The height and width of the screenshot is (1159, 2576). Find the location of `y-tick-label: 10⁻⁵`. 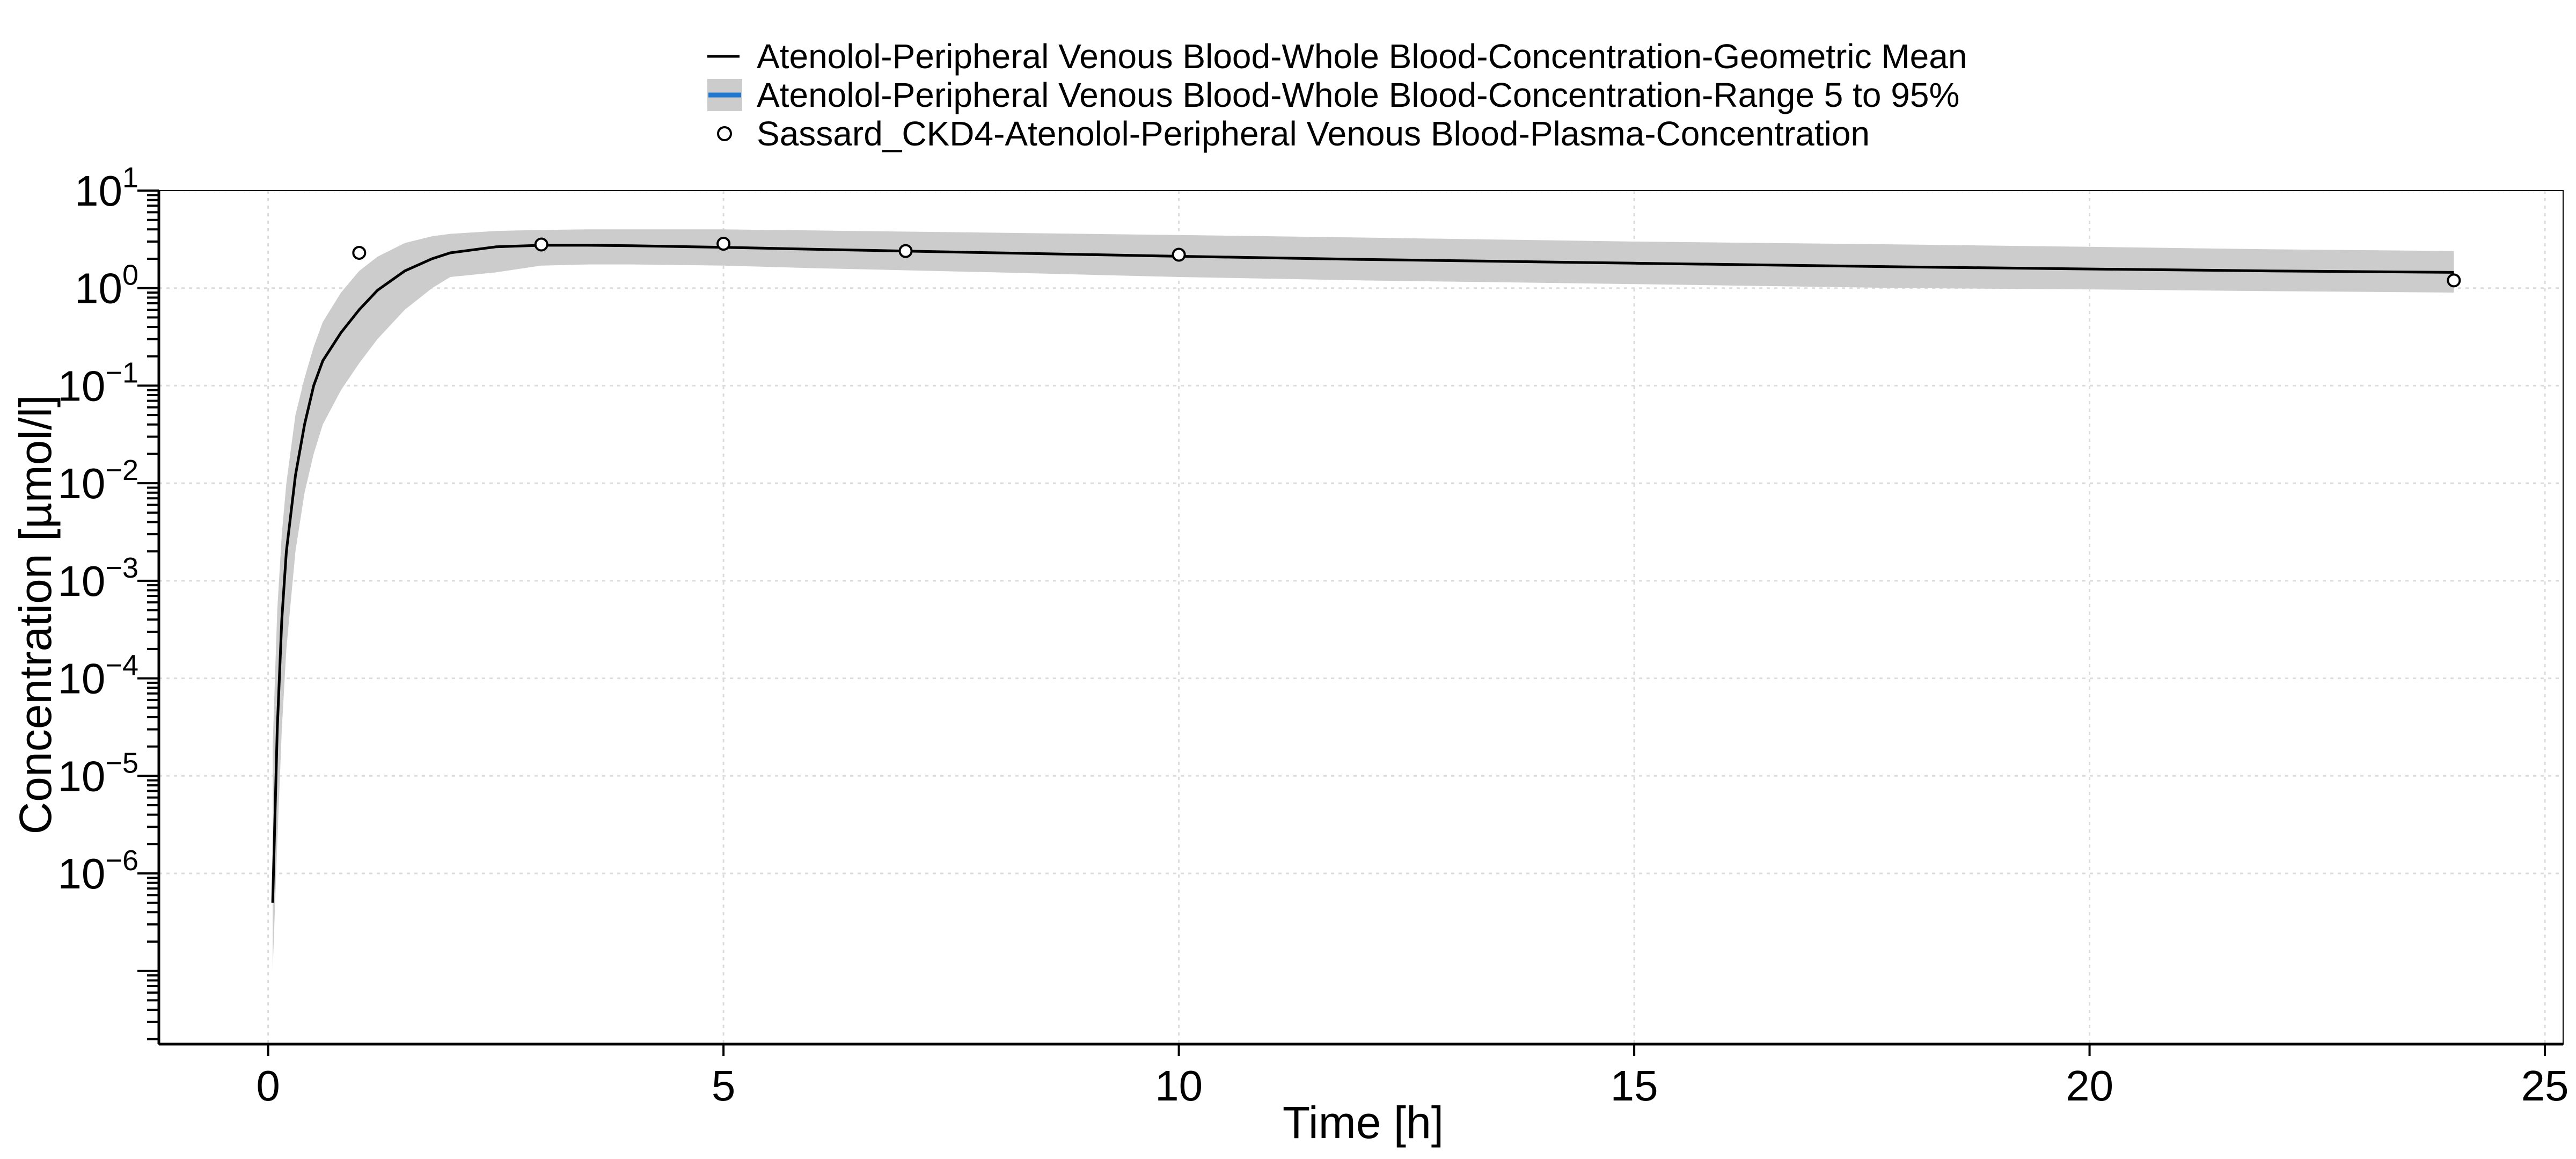

y-tick-label: 10⁻⁵ is located at coordinates (97, 773).